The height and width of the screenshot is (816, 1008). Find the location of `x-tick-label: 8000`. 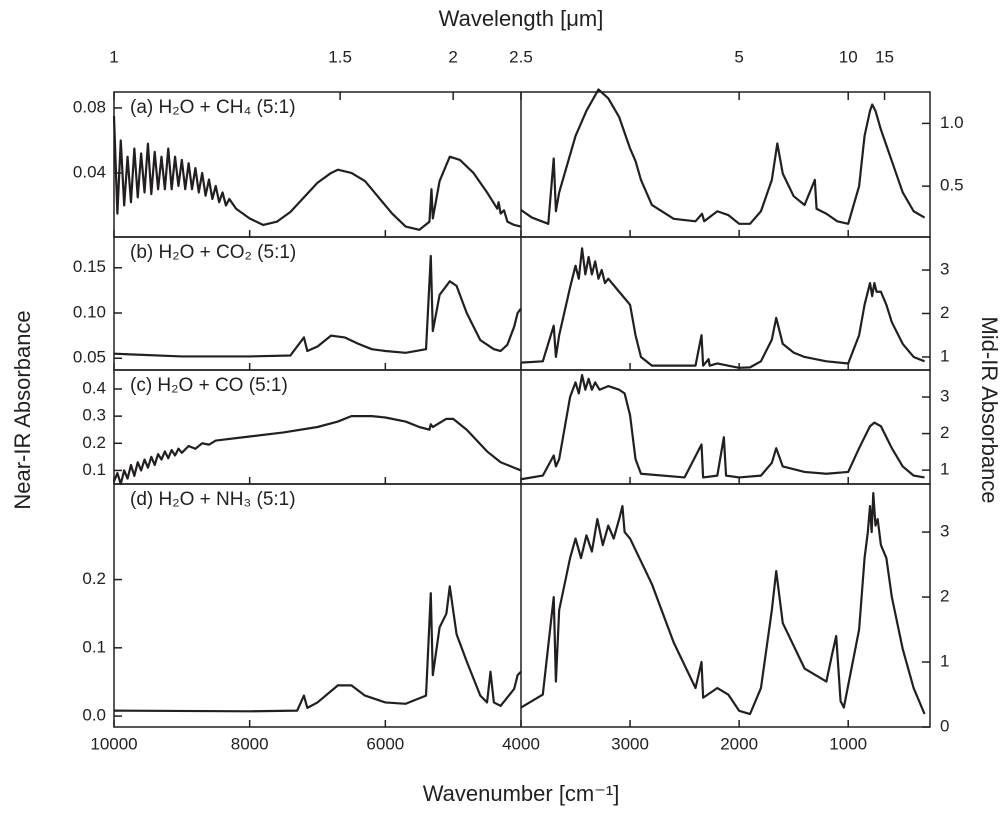

x-tick-label: 8000 is located at coordinates (250, 743).